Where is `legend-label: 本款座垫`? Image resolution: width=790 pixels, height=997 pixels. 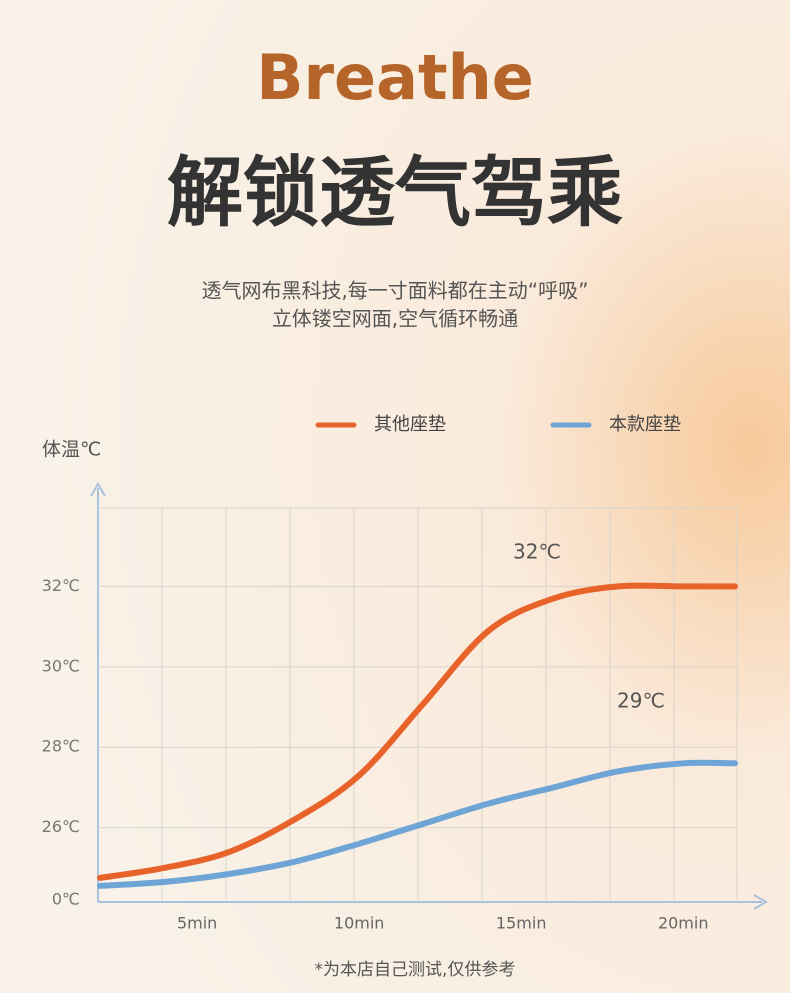
legend-label: 本款座垫 is located at coordinates (645, 424).